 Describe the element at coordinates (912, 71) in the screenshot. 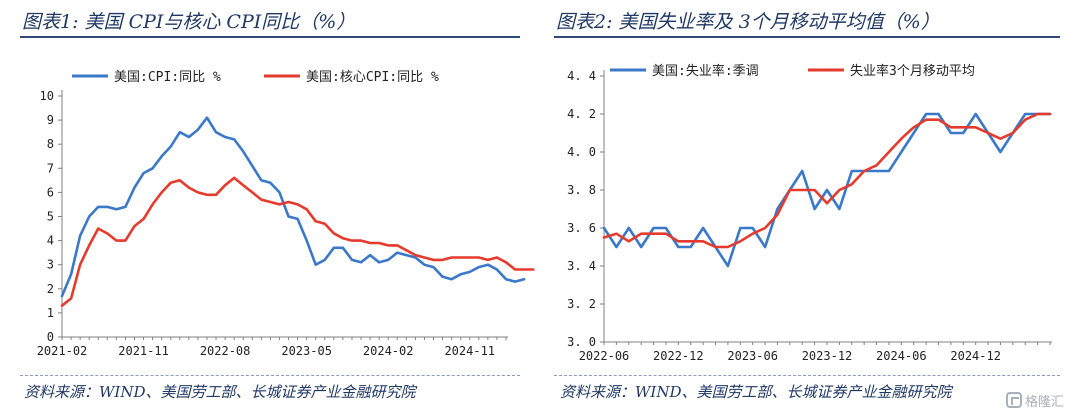

I see `unemp-legend-label-2: 失业率3个月移动平均` at that location.